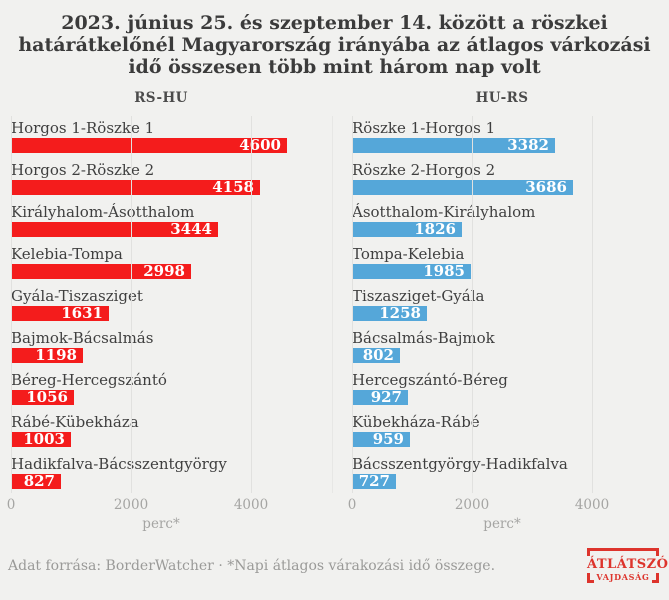 This screenshot has height=600, width=669. Describe the element at coordinates (418, 296) in the screenshot. I see `bar-category-label: Tiszasziget-Gyála` at that location.